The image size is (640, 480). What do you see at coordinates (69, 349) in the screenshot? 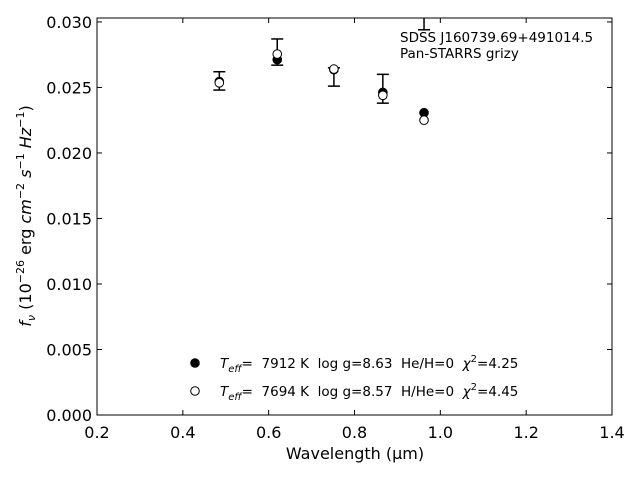
I see `y-tick-label: 0.005` at bounding box center [69, 349].